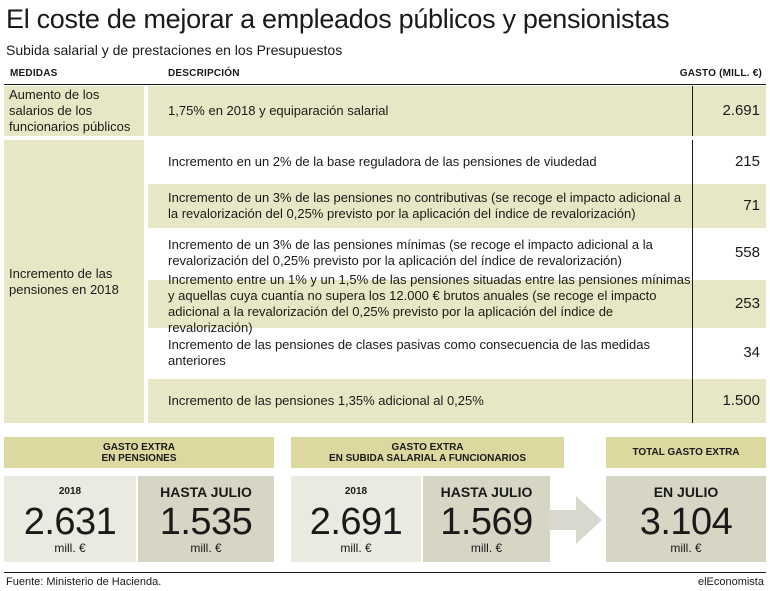  What do you see at coordinates (356, 548) in the screenshot?
I see `salaries-2018-unit: mill. €` at bounding box center [356, 548].